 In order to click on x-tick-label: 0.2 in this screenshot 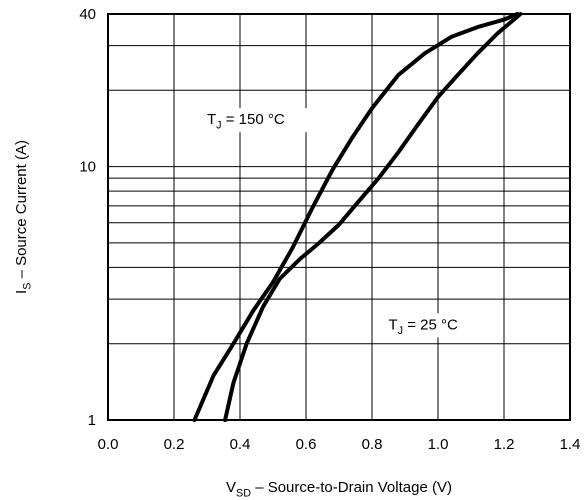, I will do `click(174, 444)`.